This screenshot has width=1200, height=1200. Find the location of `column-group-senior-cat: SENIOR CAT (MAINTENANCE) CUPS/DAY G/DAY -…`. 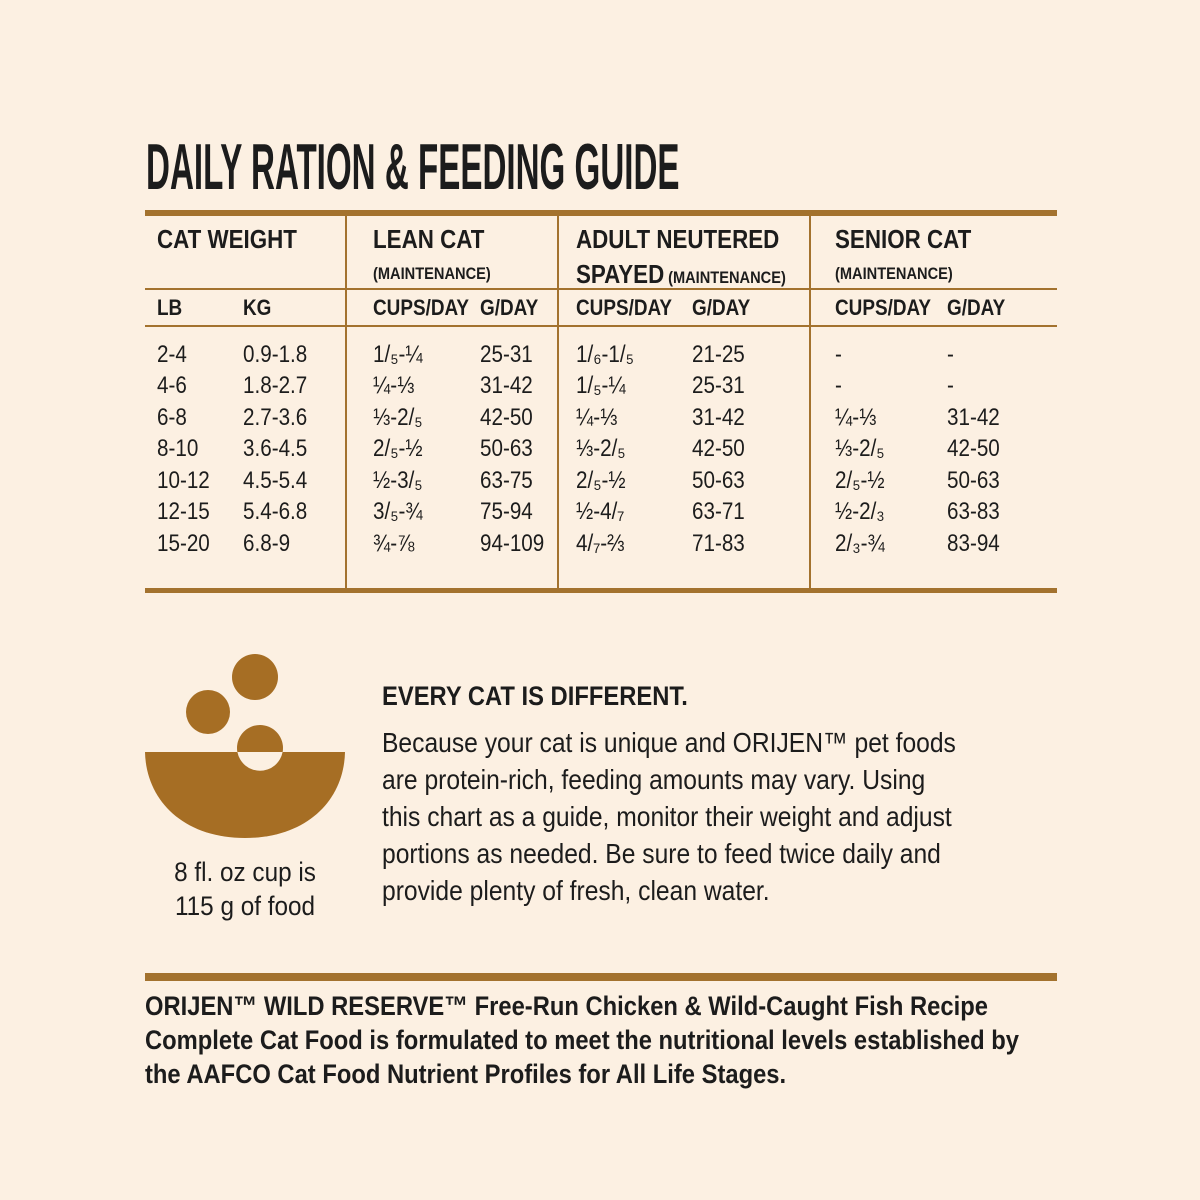

column-group-senior-cat: SENIOR CAT (MAINTENANCE) CUPS/DAY G/DAY -… is located at coordinates (933, 402).